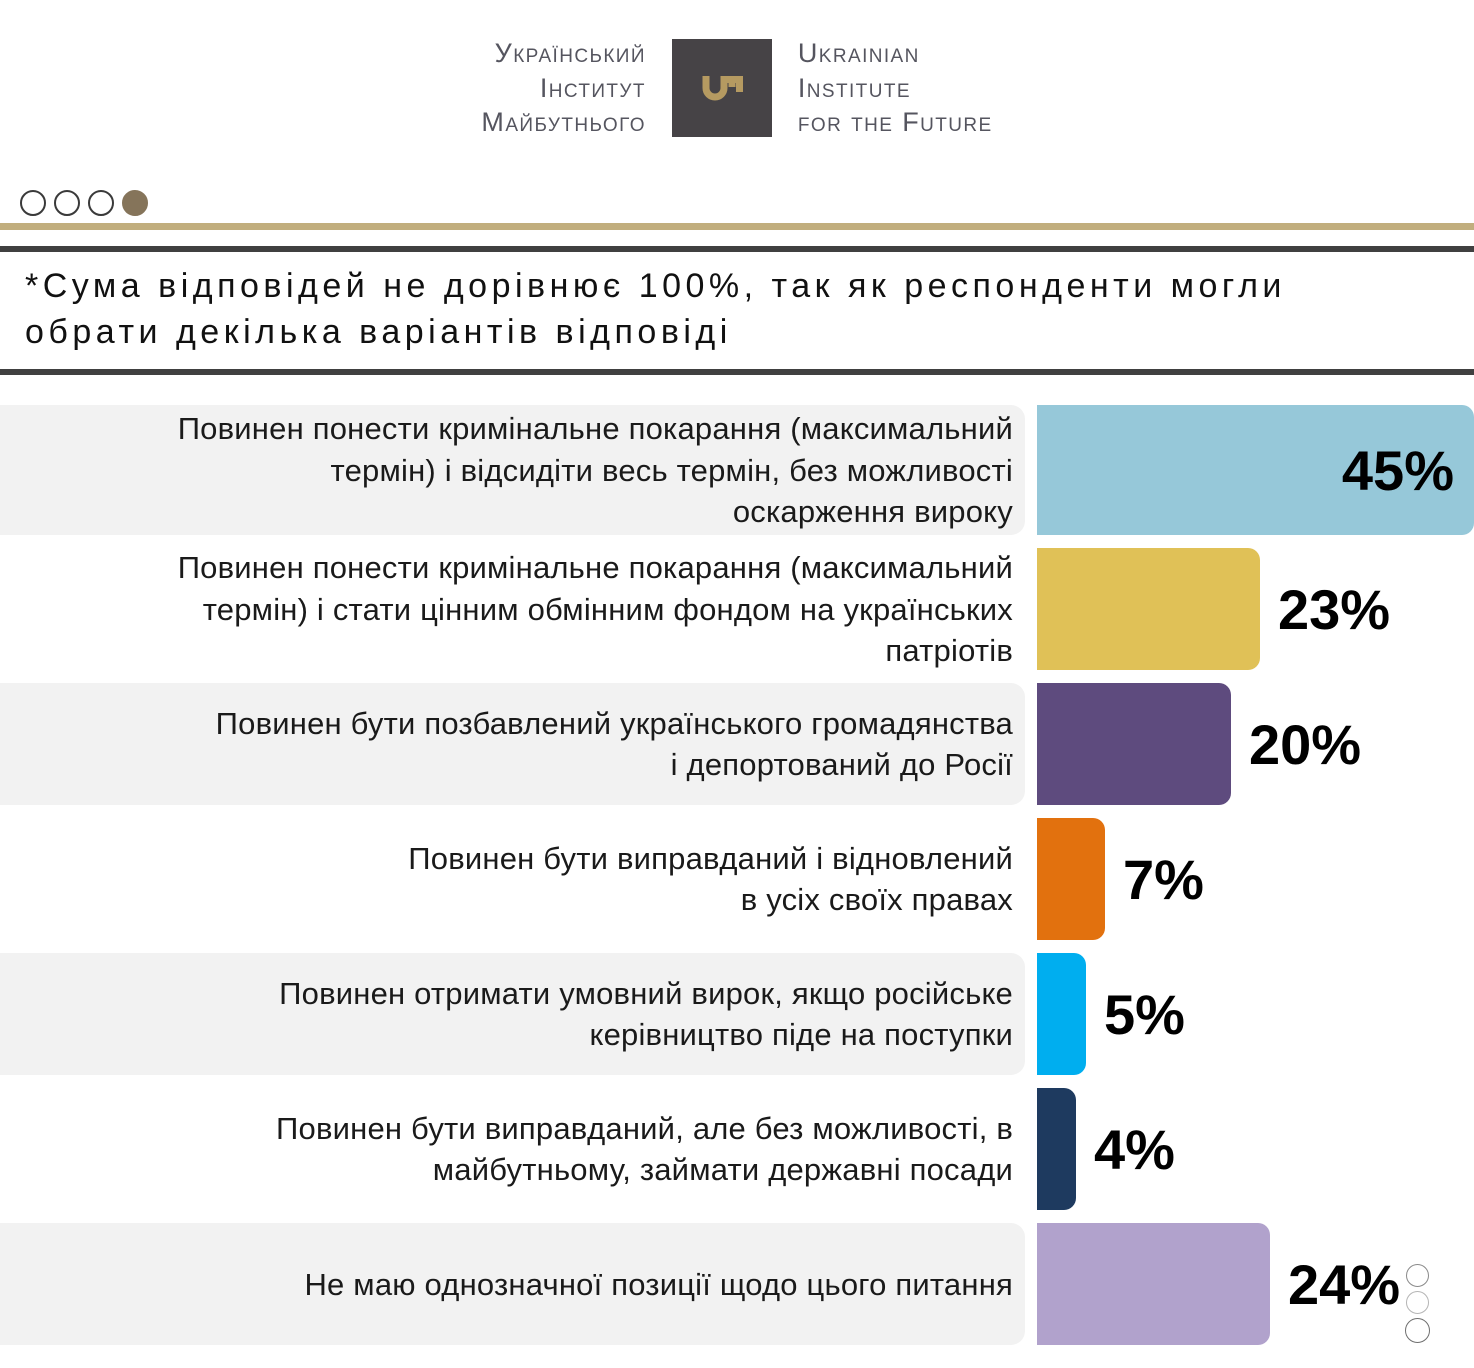  What do you see at coordinates (563, 88) in the screenshot?
I see `logo-text-ukrainian: Український Інститут Майбутнього` at bounding box center [563, 88].